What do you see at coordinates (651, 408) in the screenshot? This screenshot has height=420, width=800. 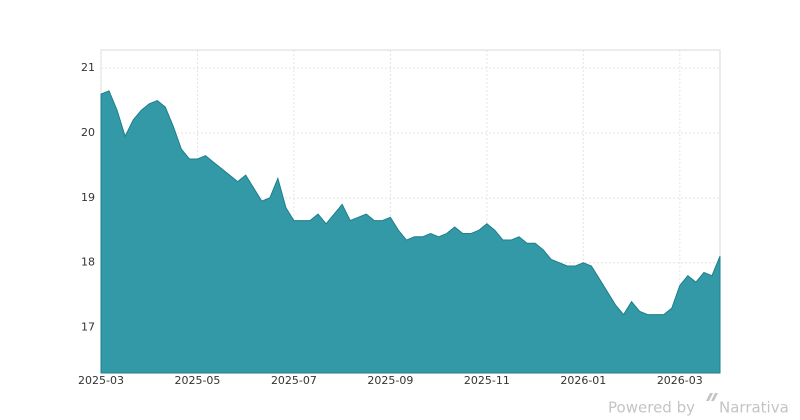 I see `powered-by: Powered by` at bounding box center [651, 408].